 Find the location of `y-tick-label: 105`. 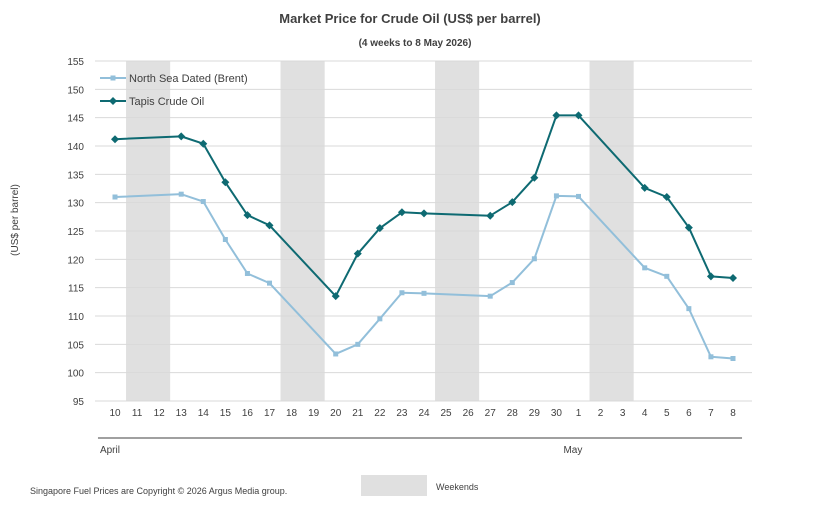

y-tick-label: 105 is located at coordinates (75, 345).